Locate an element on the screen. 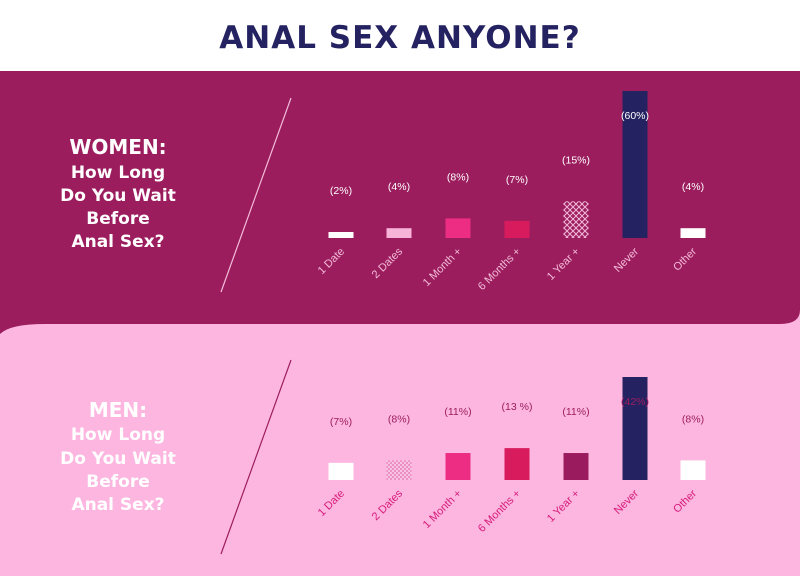 This screenshot has height=576, width=800. women-heading-line-4: Before is located at coordinates (117, 219).